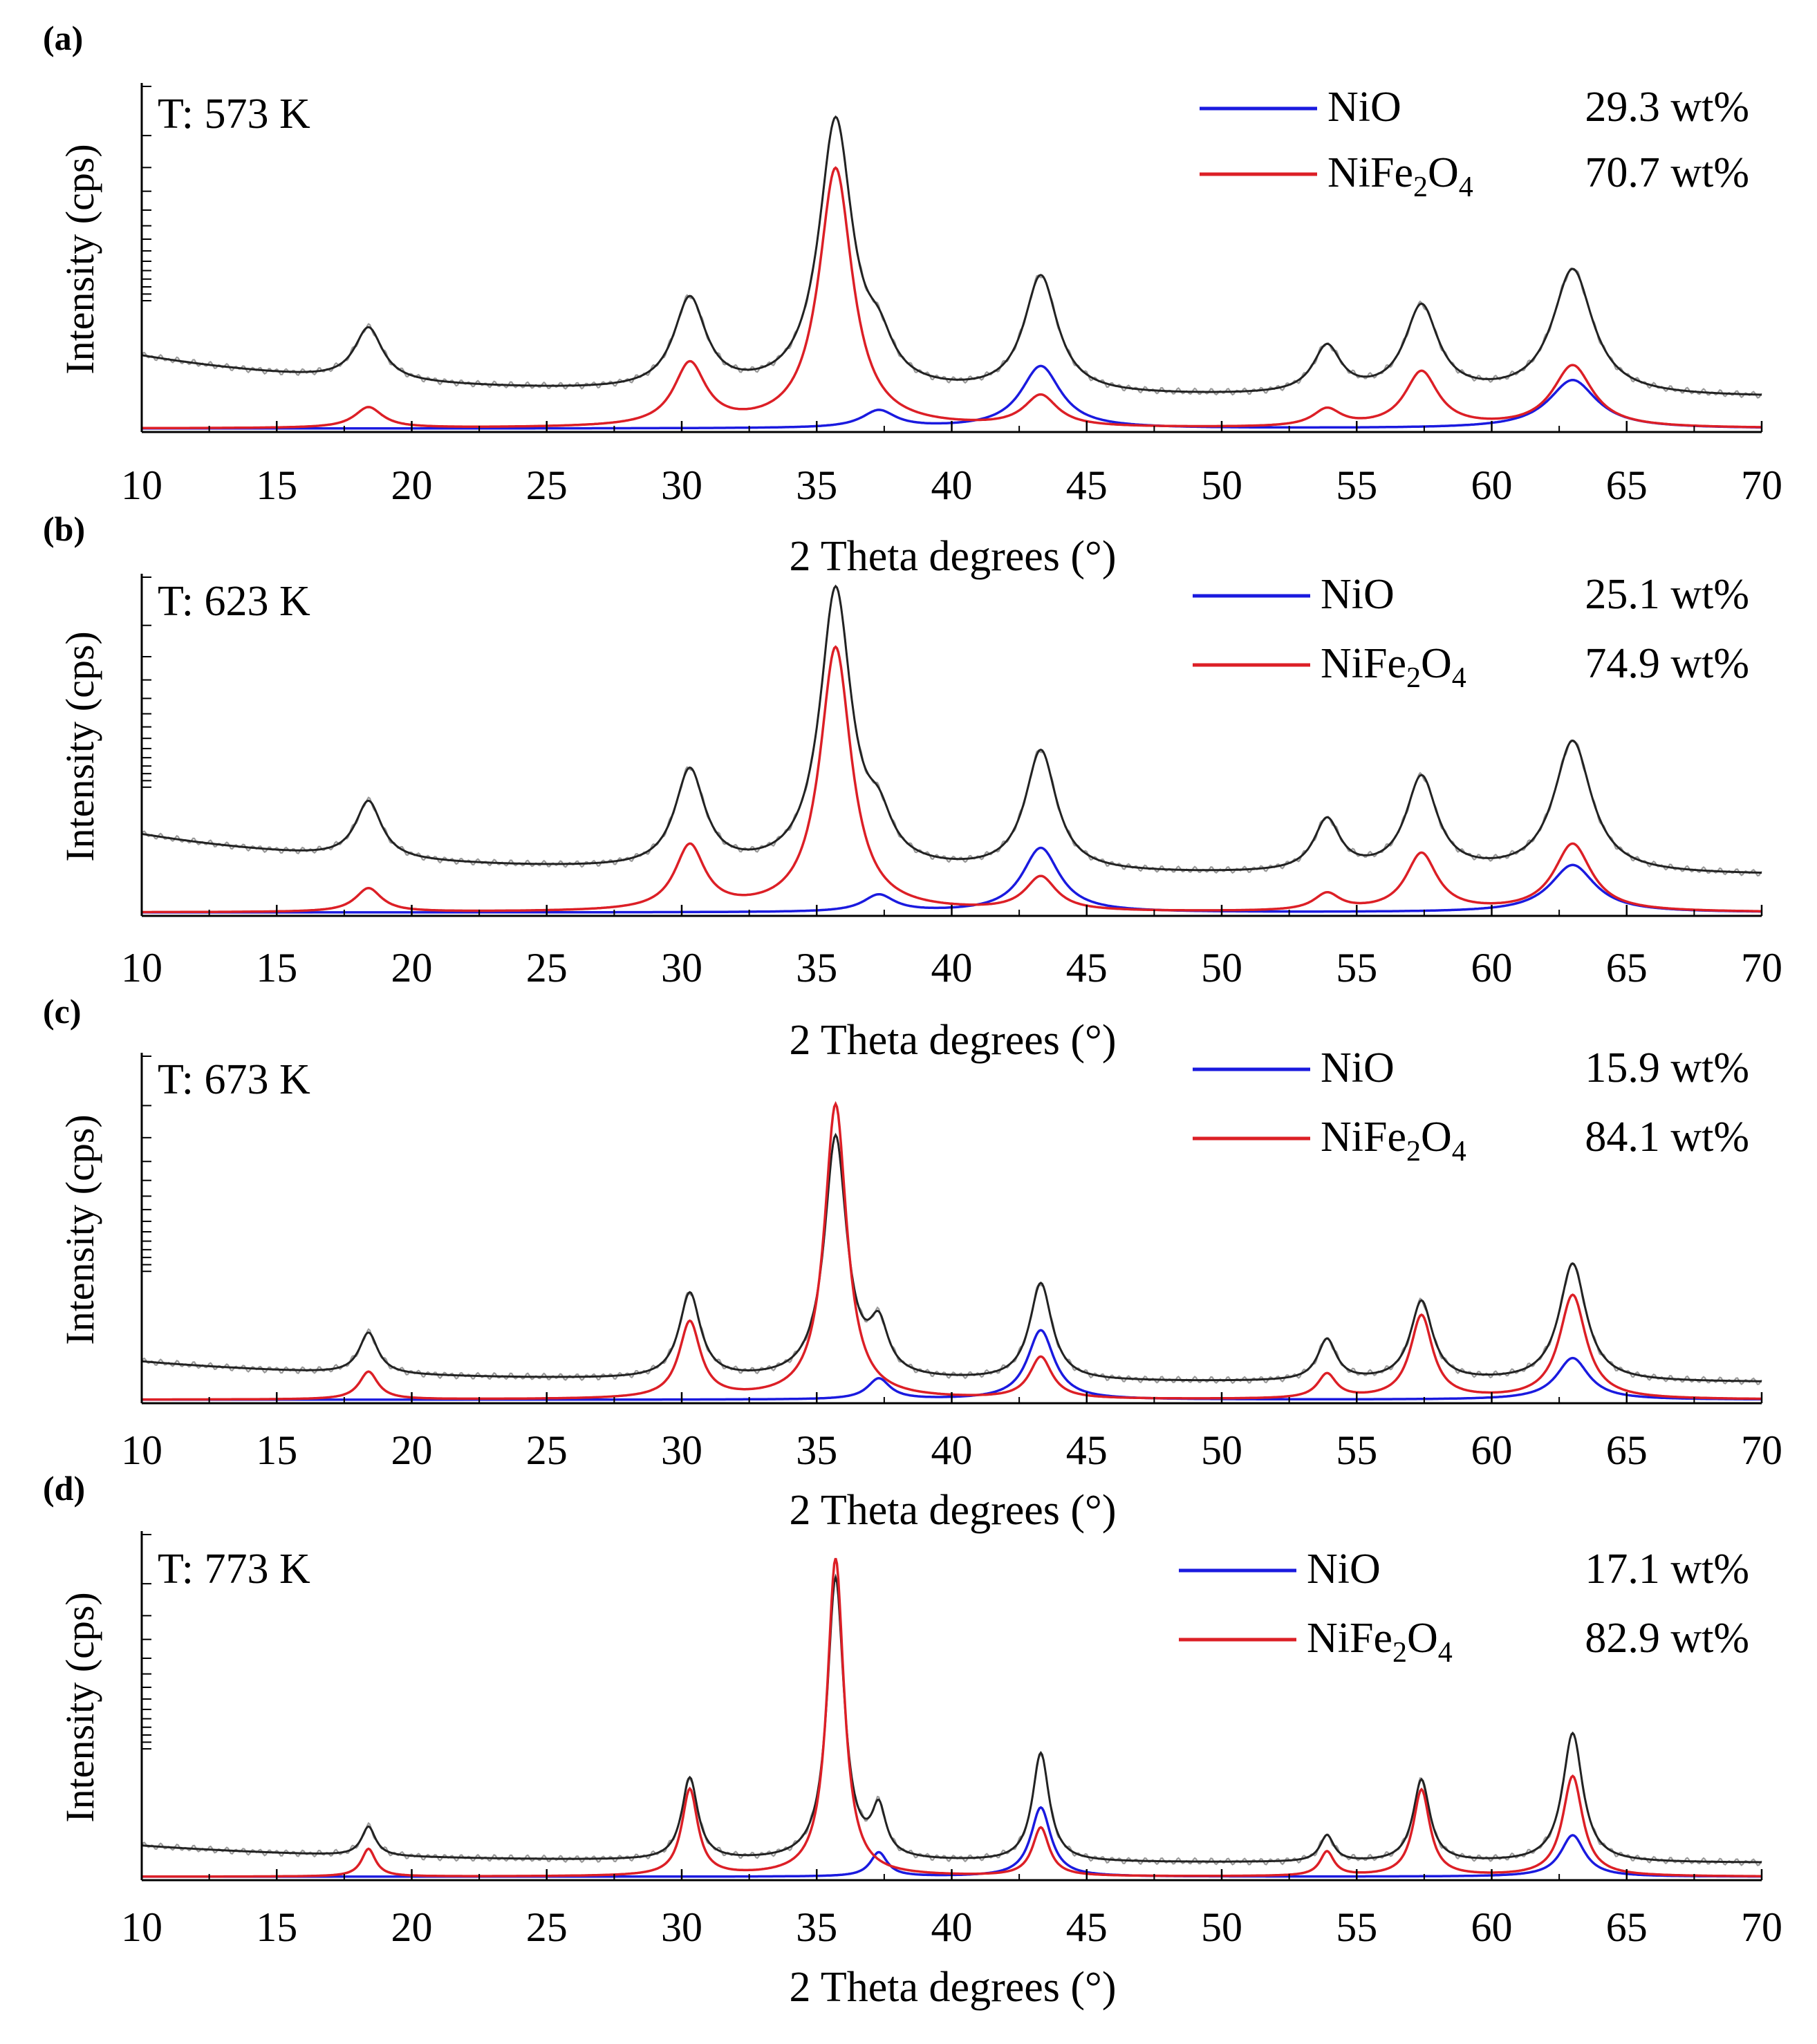 The height and width of the screenshot is (2044, 1817). What do you see at coordinates (1464, 1607) in the screenshot?
I see `legend: NiO 17.1 wt% NiFe2O4 82.9 wt%` at bounding box center [1464, 1607].